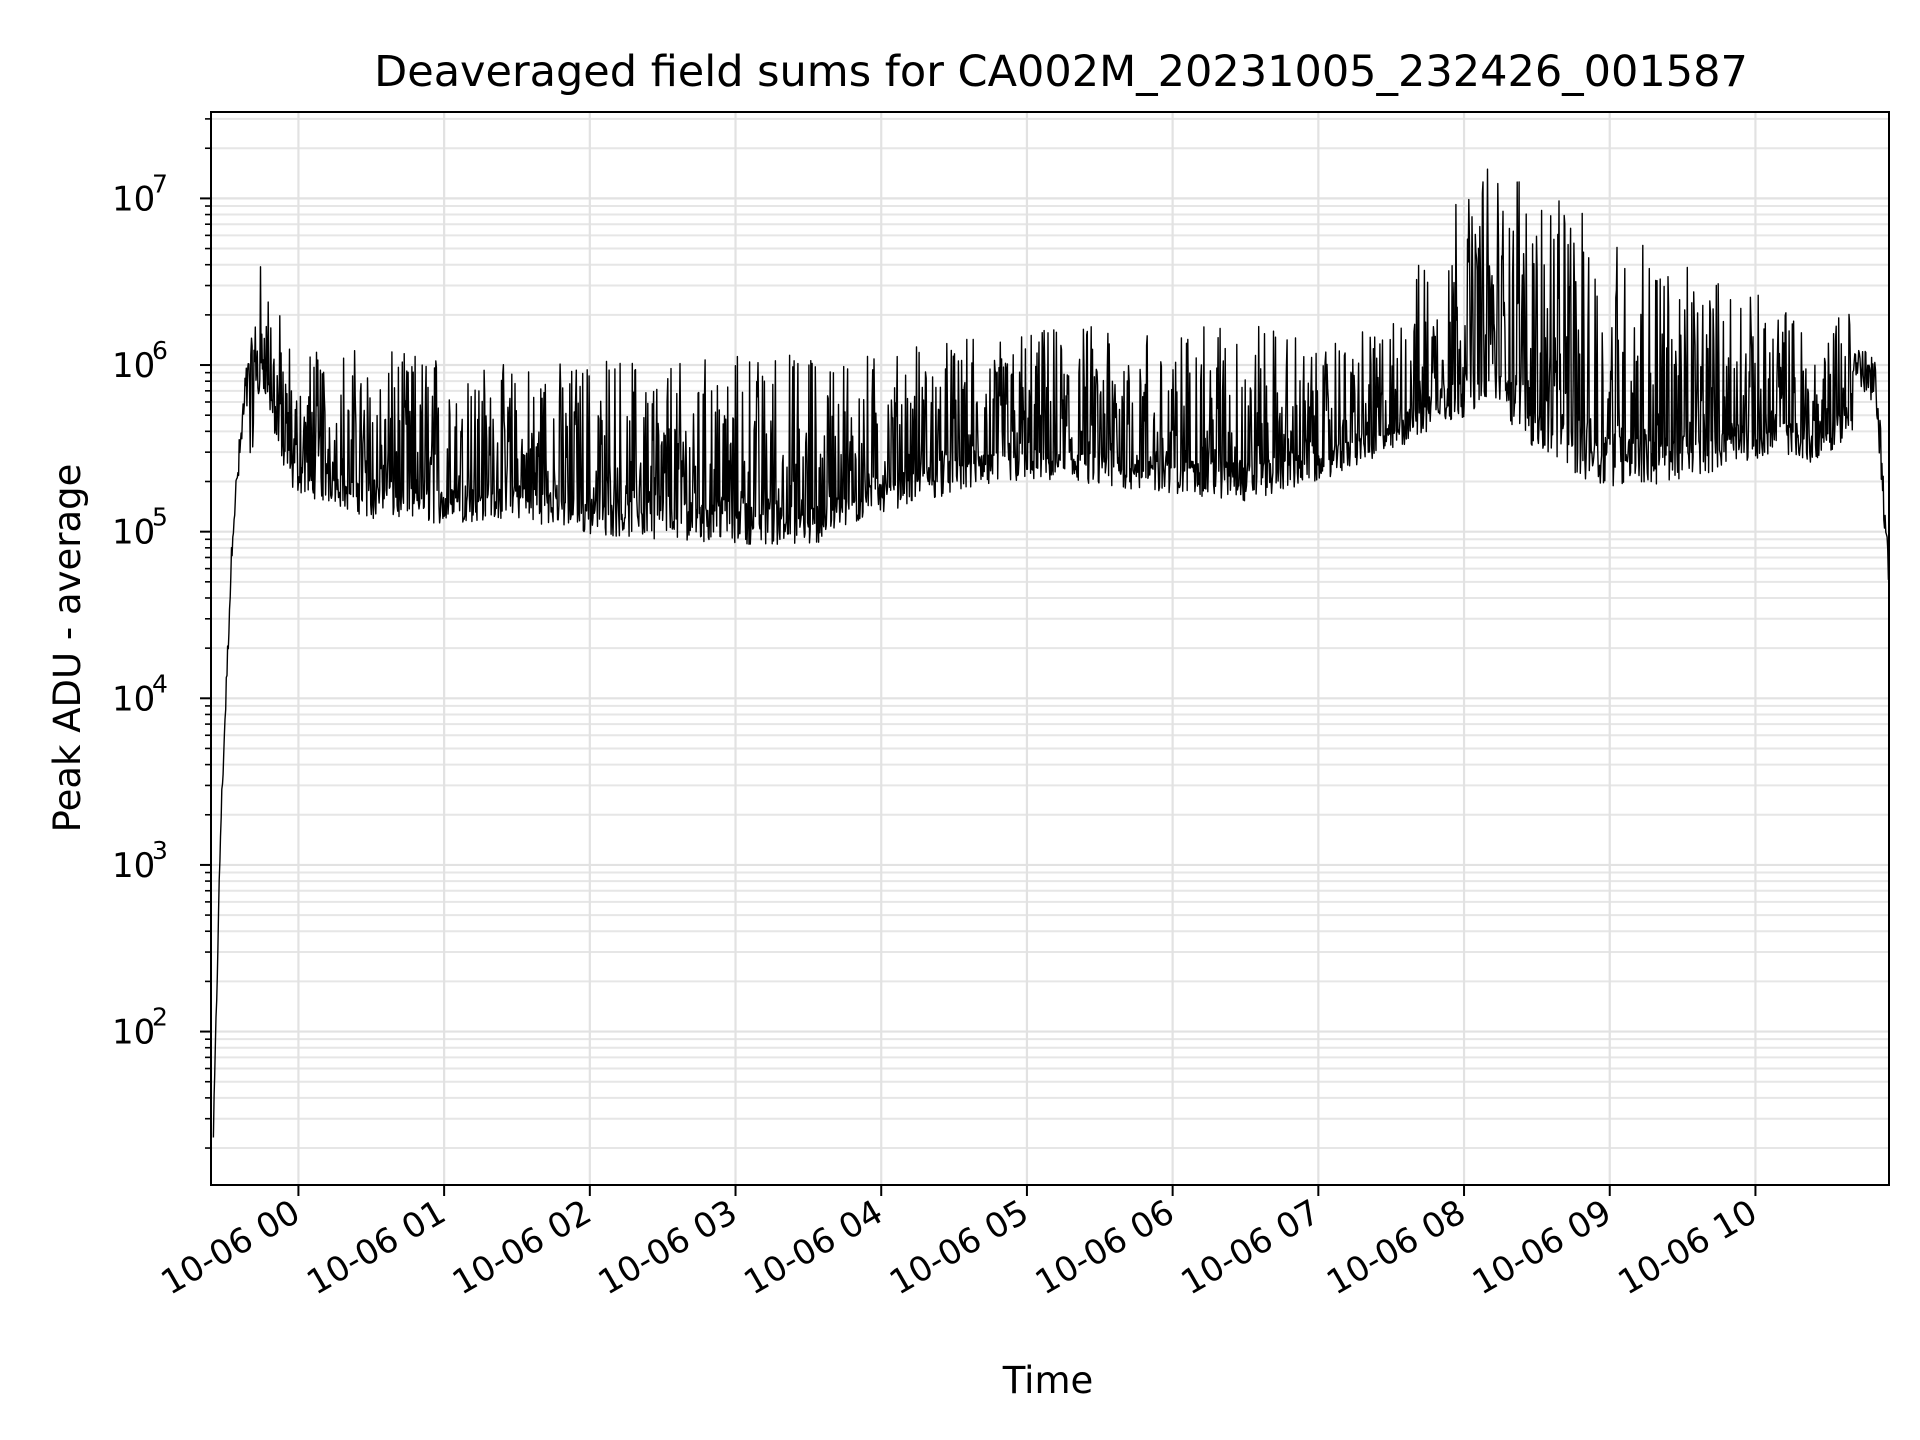  Describe the element at coordinates (67, 648) in the screenshot. I see `y-axis-label: Peak ADU - average` at that location.